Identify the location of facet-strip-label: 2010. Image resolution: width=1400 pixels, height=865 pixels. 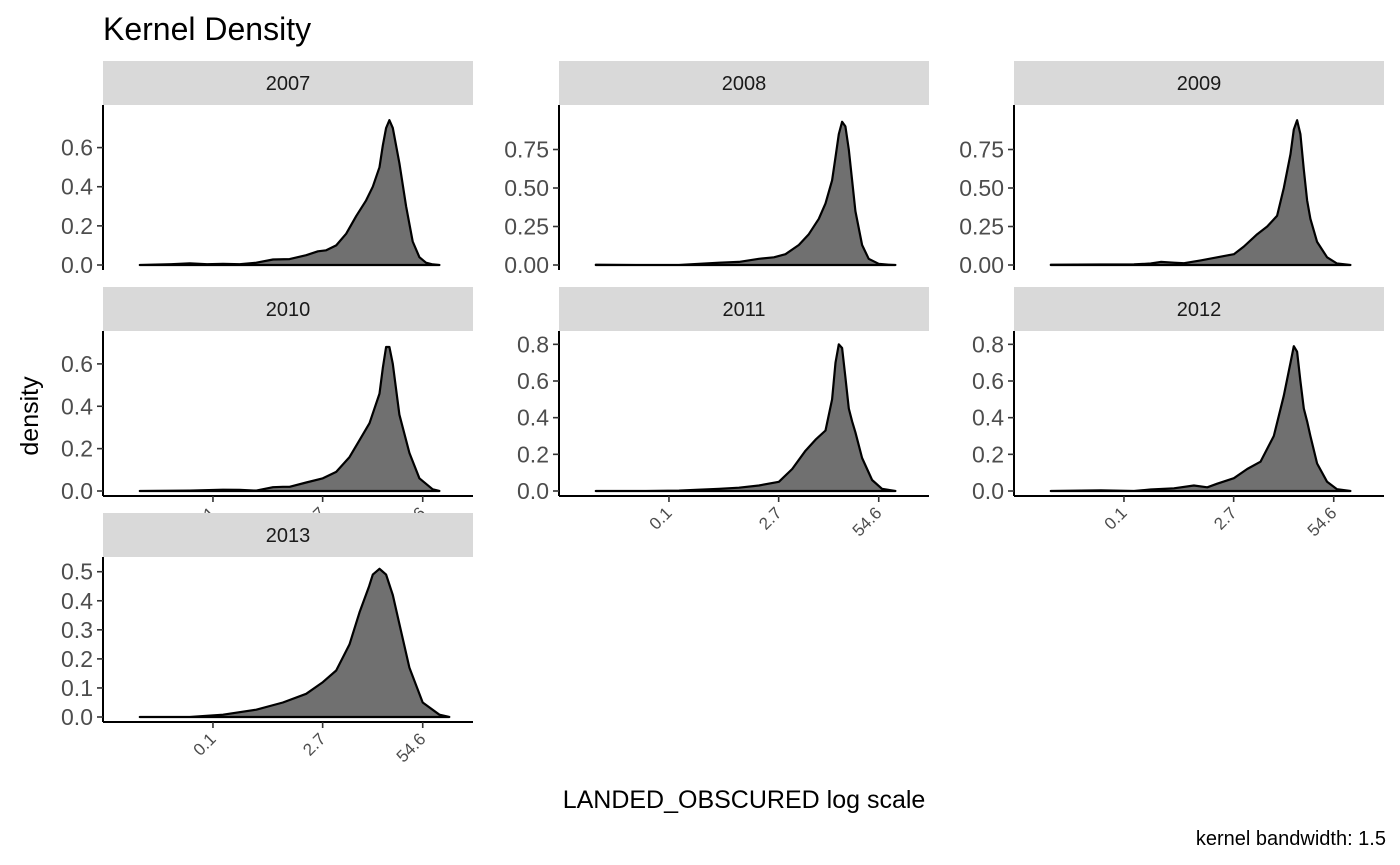
(288, 310).